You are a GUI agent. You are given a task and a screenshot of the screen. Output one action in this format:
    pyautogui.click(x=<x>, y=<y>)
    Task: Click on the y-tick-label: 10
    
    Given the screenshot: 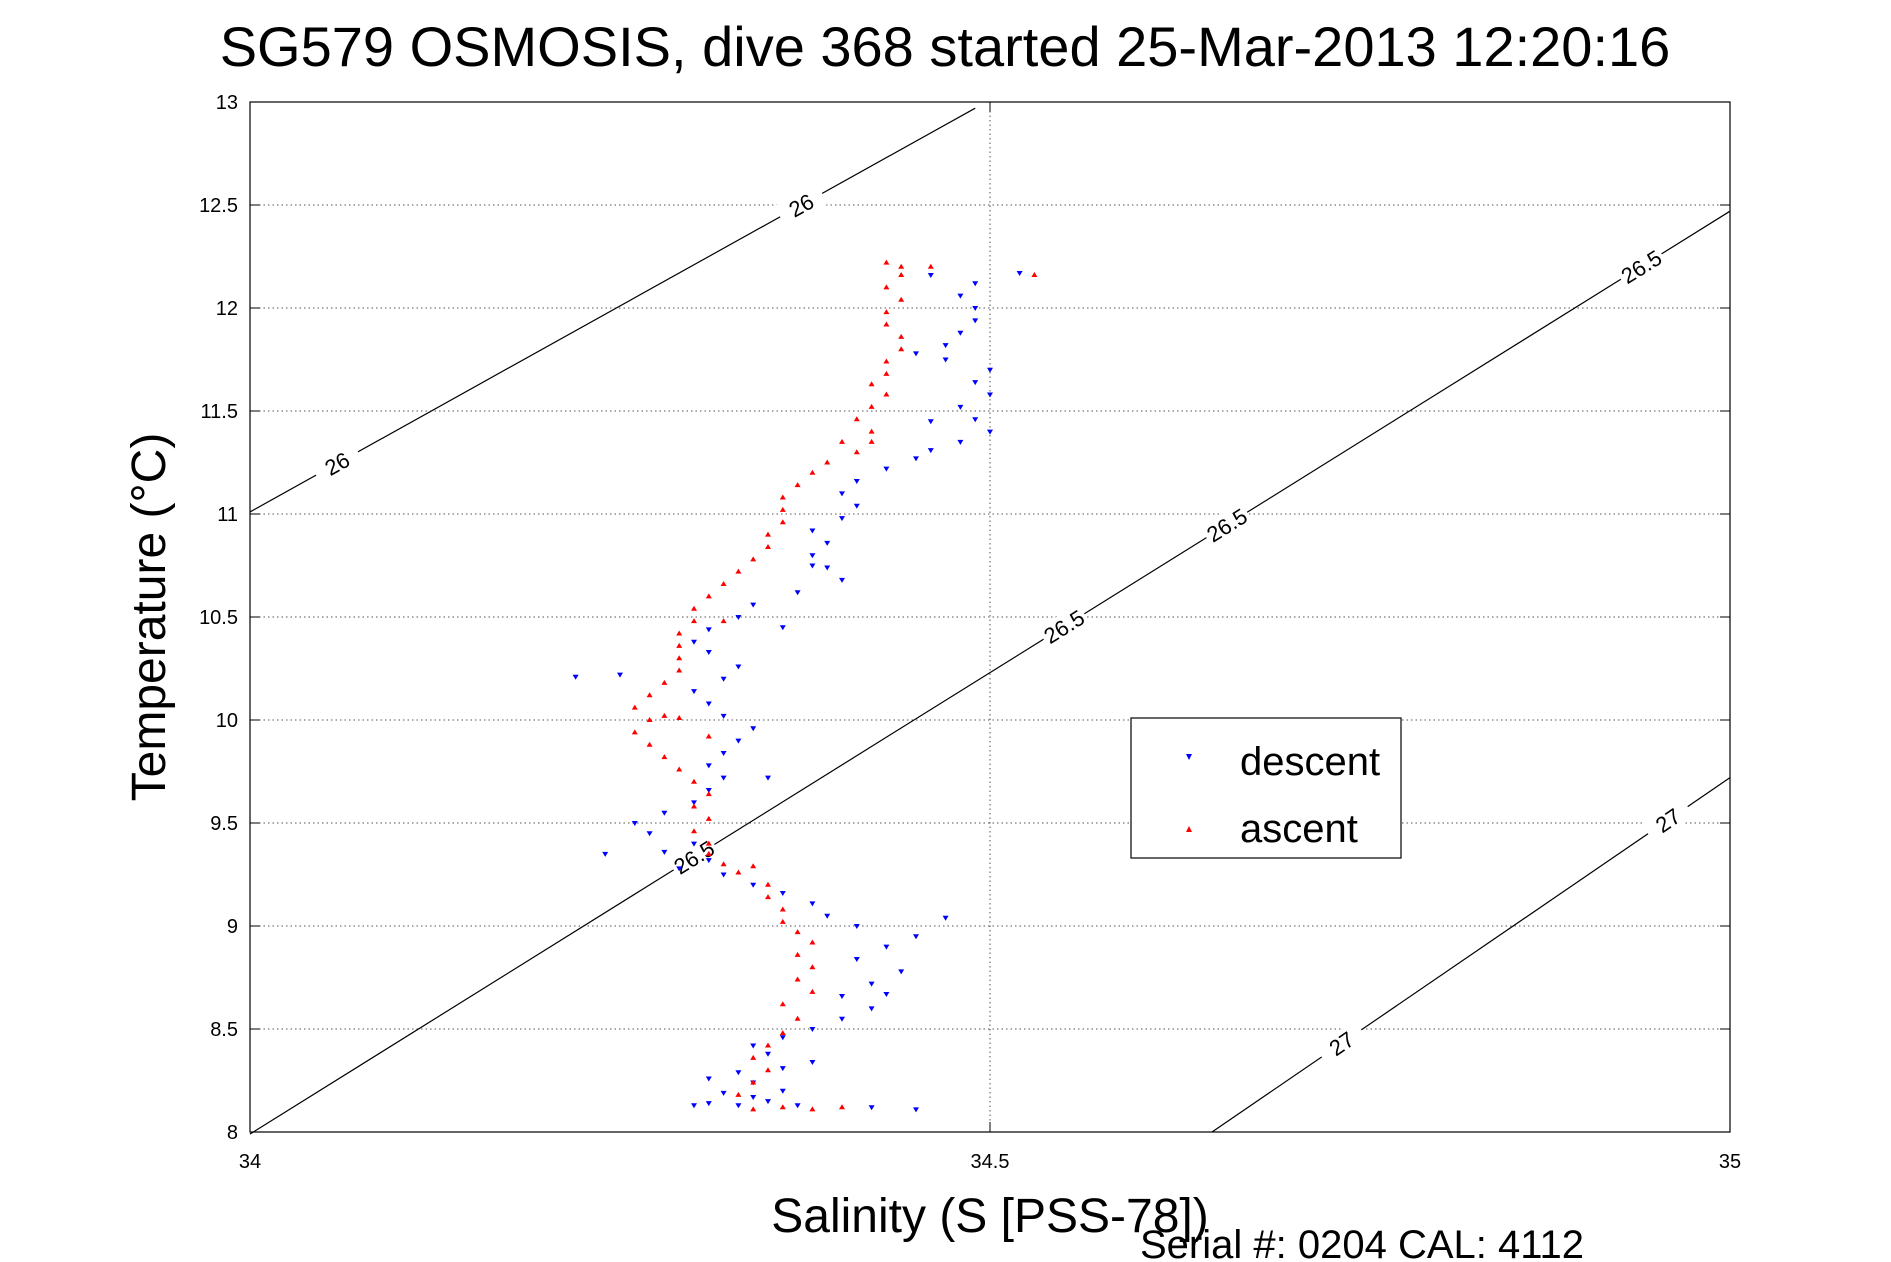 What is the action you would take?
    pyautogui.click(x=227, y=721)
    